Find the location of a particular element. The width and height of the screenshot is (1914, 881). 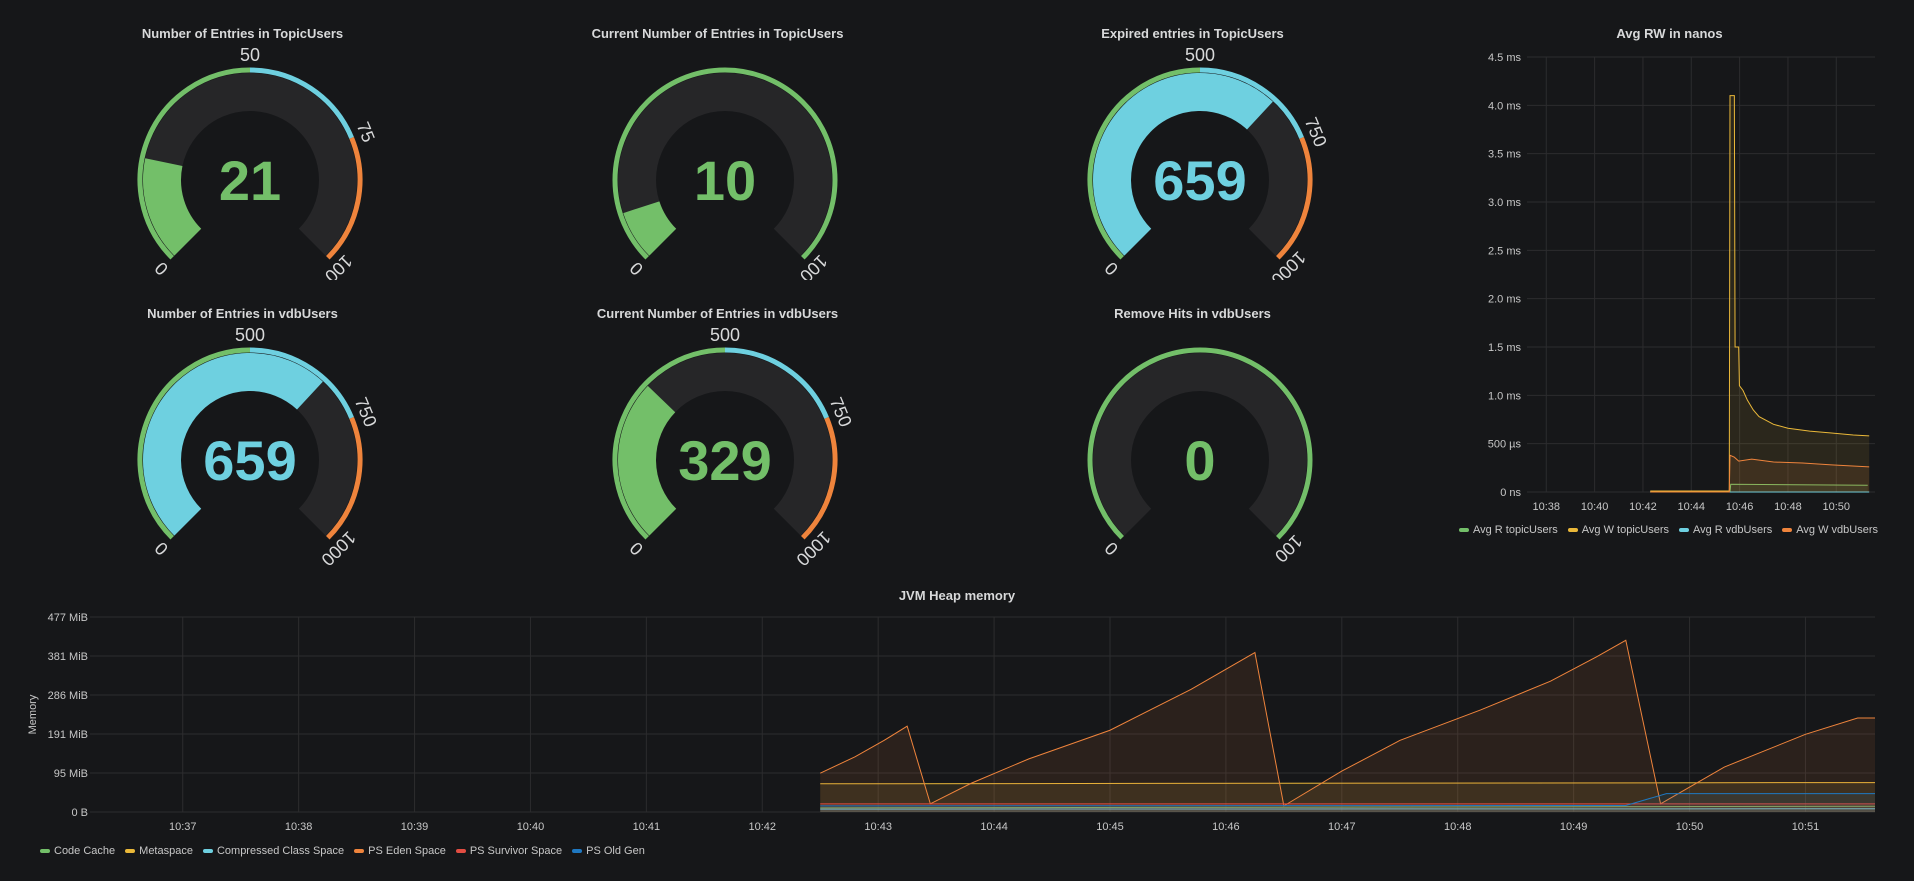

gauge-value-arc is located at coordinates (172, 207).